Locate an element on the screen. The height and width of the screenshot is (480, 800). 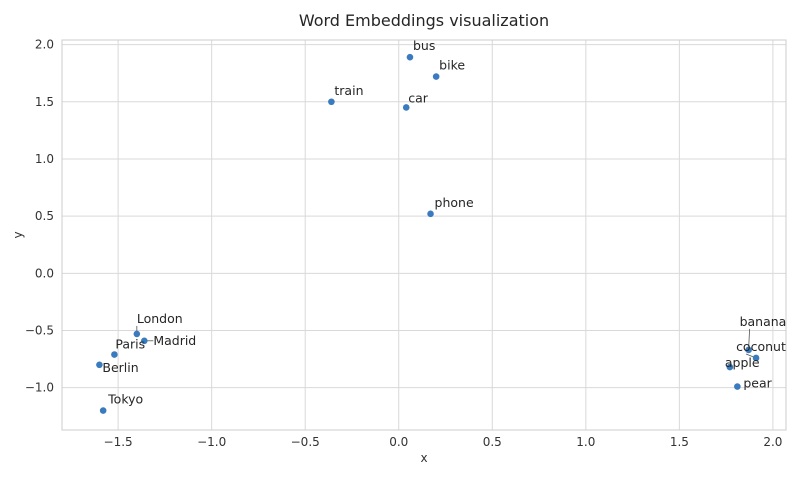
x-tick-label: 2.0 is located at coordinates (772, 442).